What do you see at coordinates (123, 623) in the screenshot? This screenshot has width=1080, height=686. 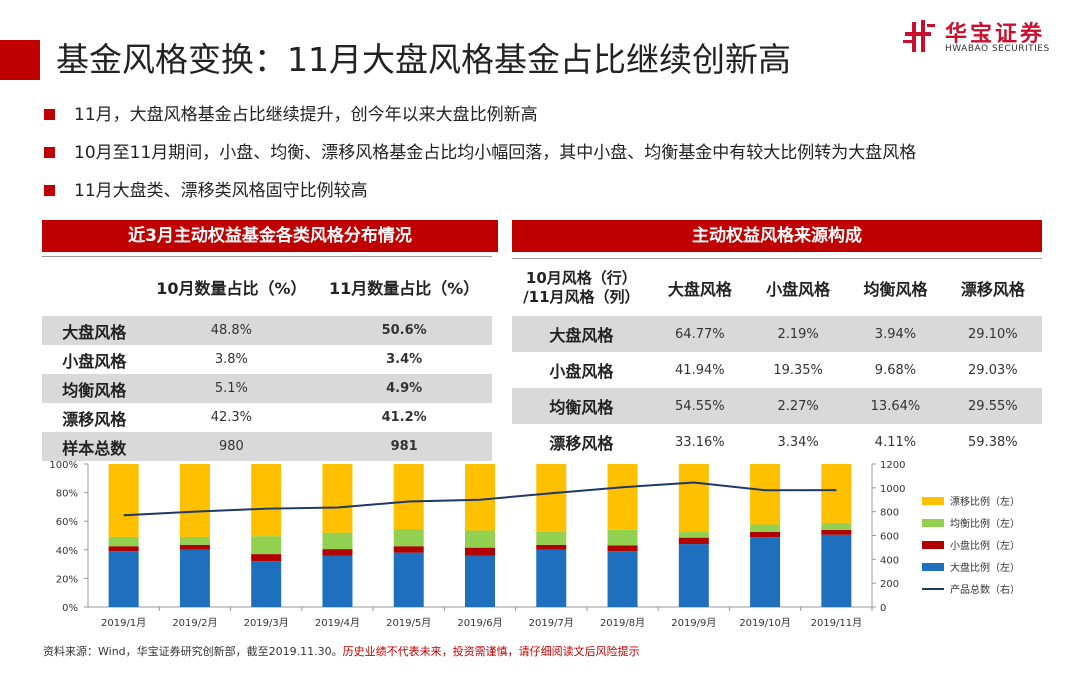 I see `x-tick-label: 2019/1月` at bounding box center [123, 623].